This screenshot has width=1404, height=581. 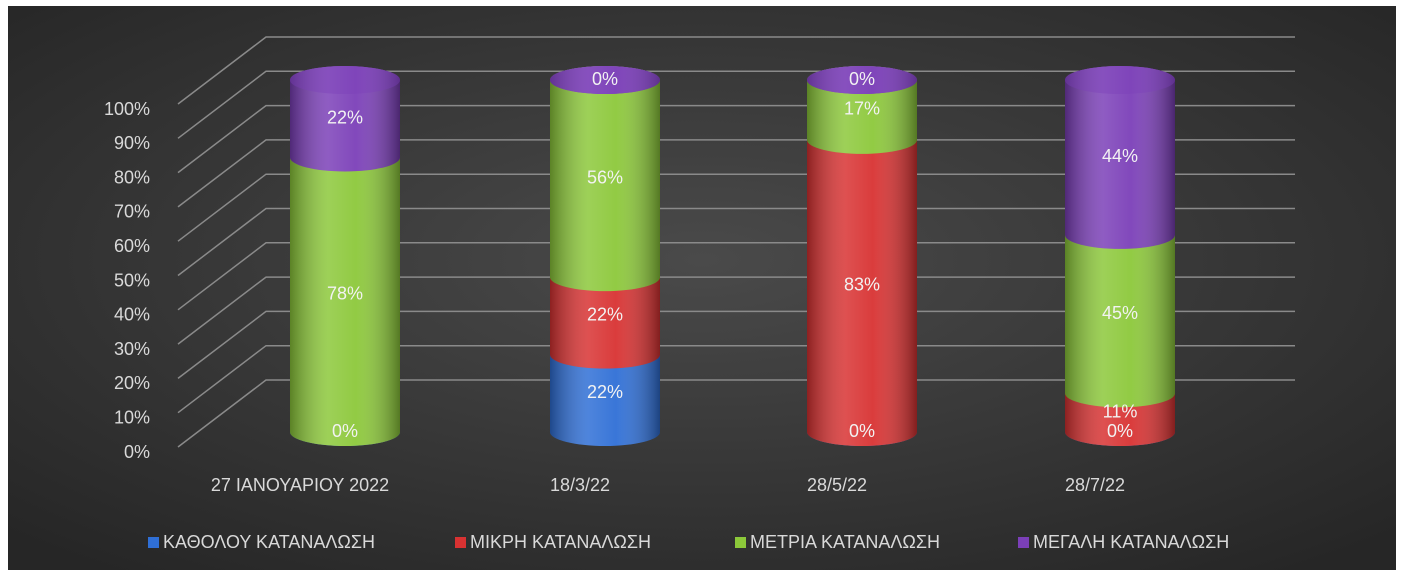 What do you see at coordinates (1131, 542) in the screenshot?
I see `legend-label: ΜΕΓΑΛΗ ΚΑΤΑΝΑΛΩΣΗ` at bounding box center [1131, 542].